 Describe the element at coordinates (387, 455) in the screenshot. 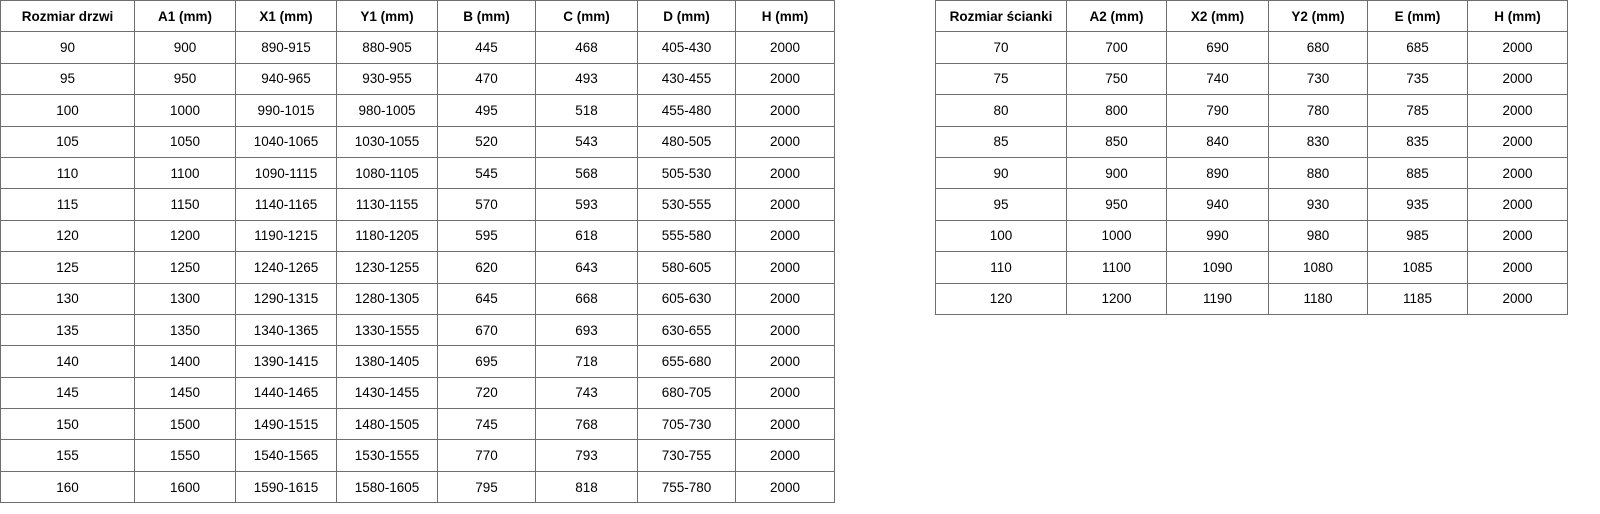

I see `table-cell: 1530-1555` at that location.